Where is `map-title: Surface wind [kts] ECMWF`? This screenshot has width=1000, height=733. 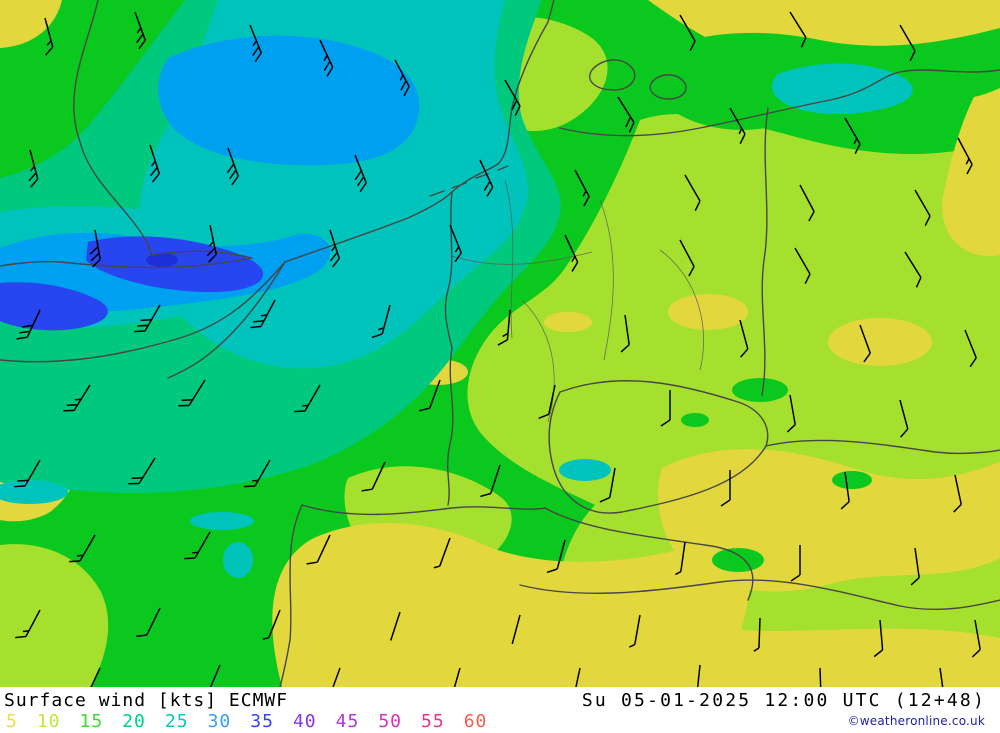
map-title: Surface wind [kts] ECMWF is located at coordinates (146, 700).